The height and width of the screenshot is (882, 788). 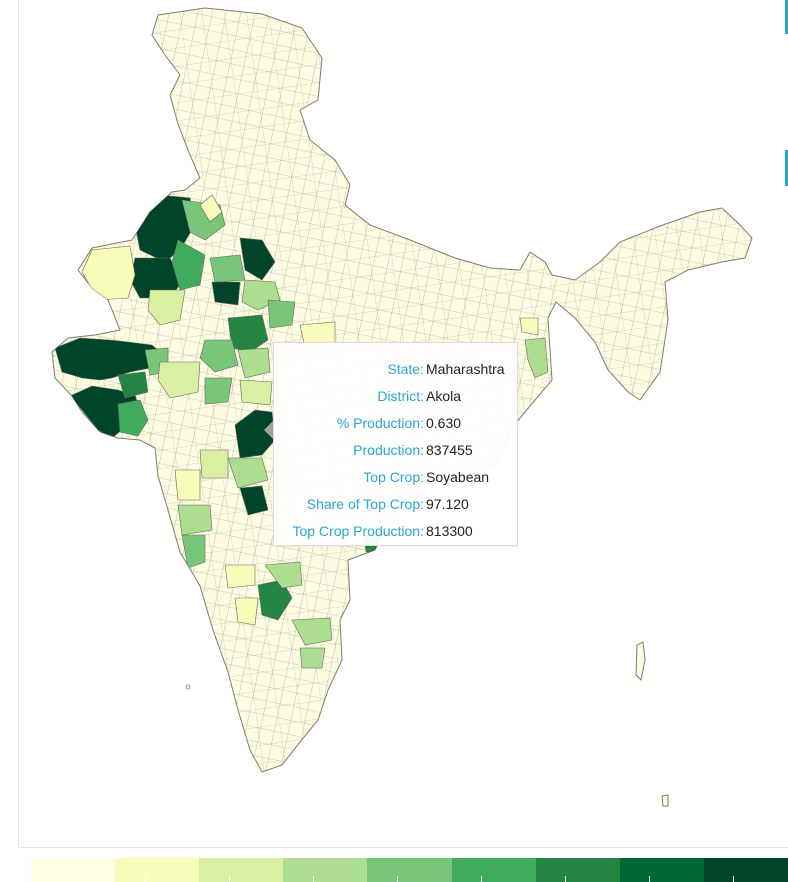 What do you see at coordinates (400, 395) in the screenshot?
I see `tooltip-label: District:` at bounding box center [400, 395].